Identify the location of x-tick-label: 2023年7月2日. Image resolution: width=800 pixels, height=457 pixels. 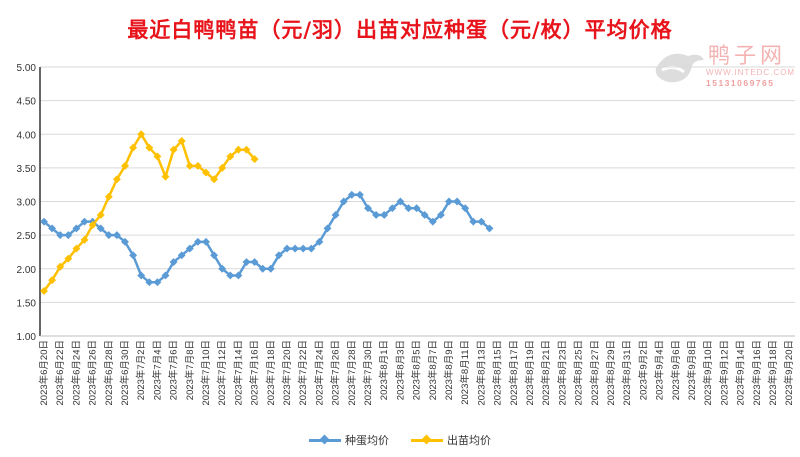
(141, 370).